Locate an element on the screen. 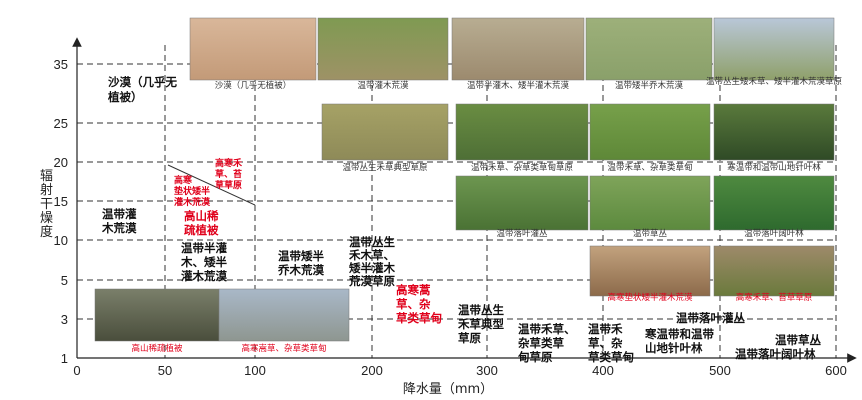 The image size is (862, 400). y-tick-label: 20 is located at coordinates (61, 162).